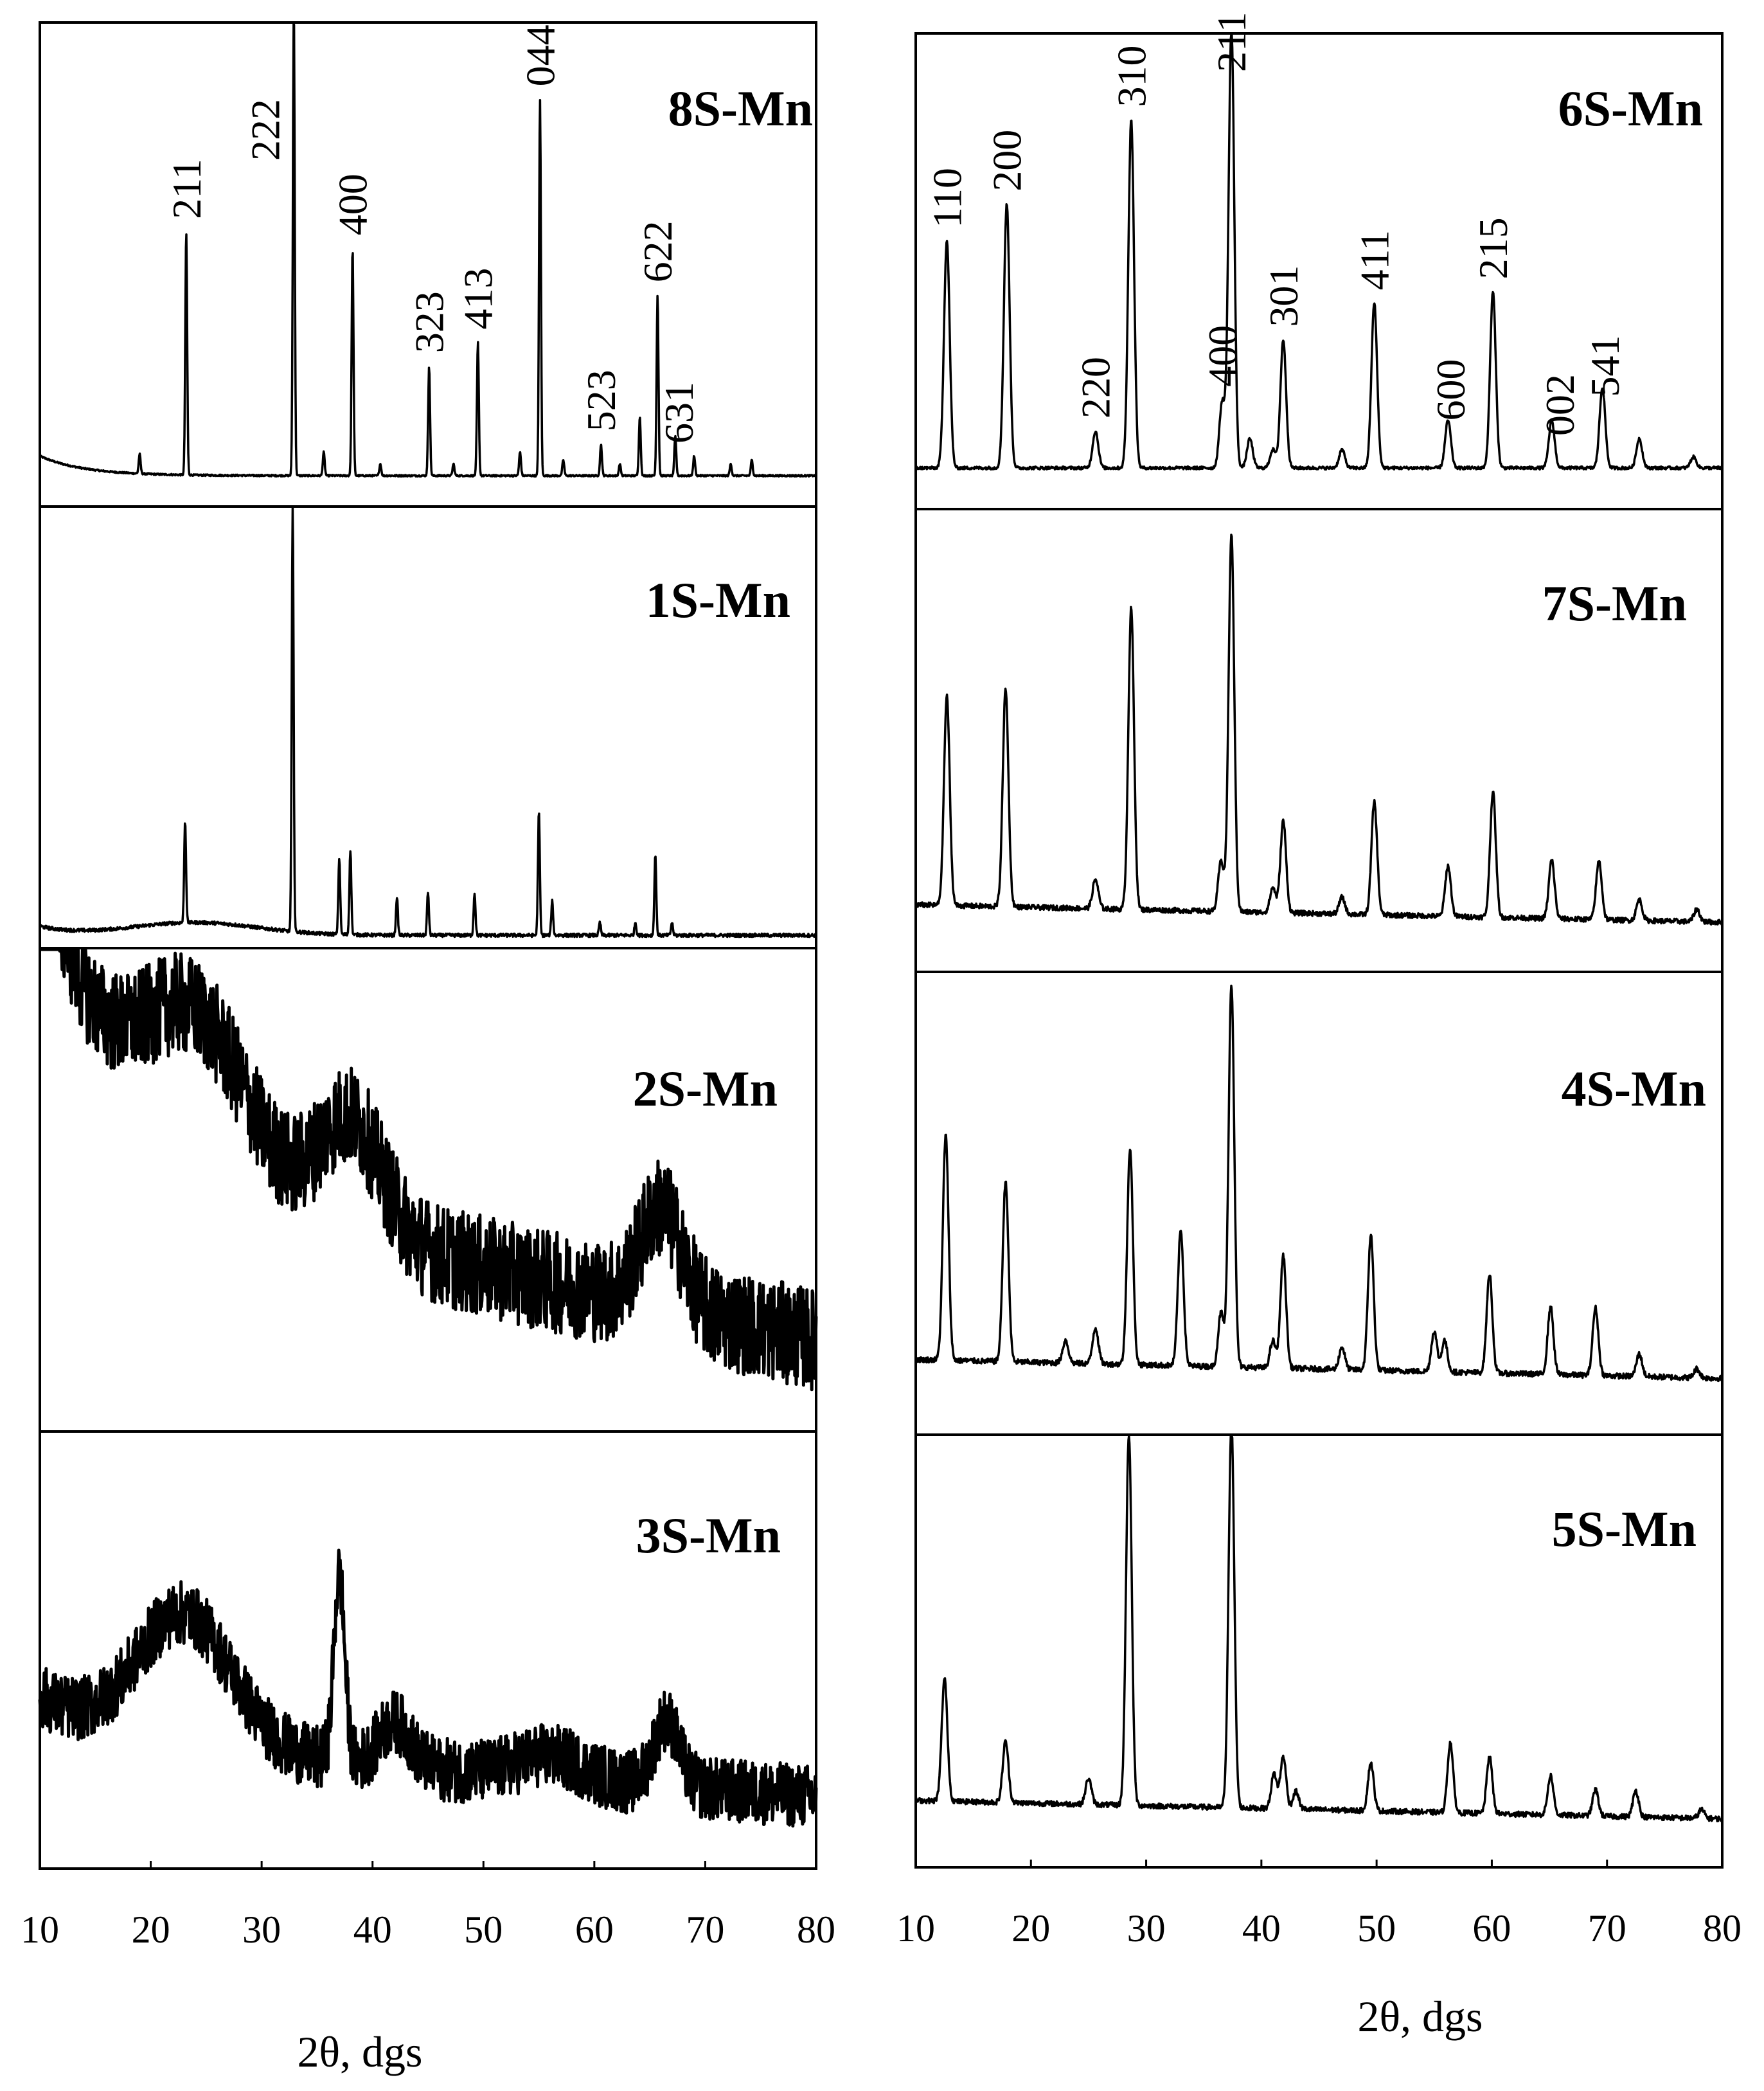  What do you see at coordinates (679, 413) in the screenshot?
I see `hkl-label: 631` at bounding box center [679, 413].